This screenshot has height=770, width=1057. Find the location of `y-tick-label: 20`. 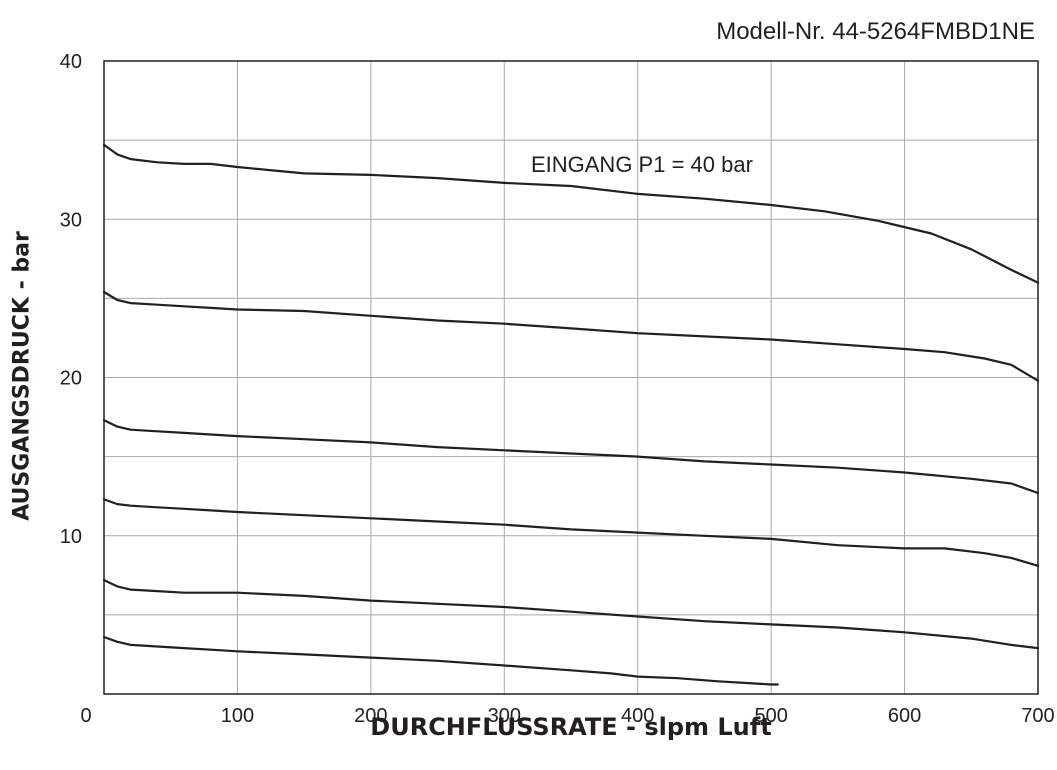

y-tick-label: 20 is located at coordinates (71, 379).